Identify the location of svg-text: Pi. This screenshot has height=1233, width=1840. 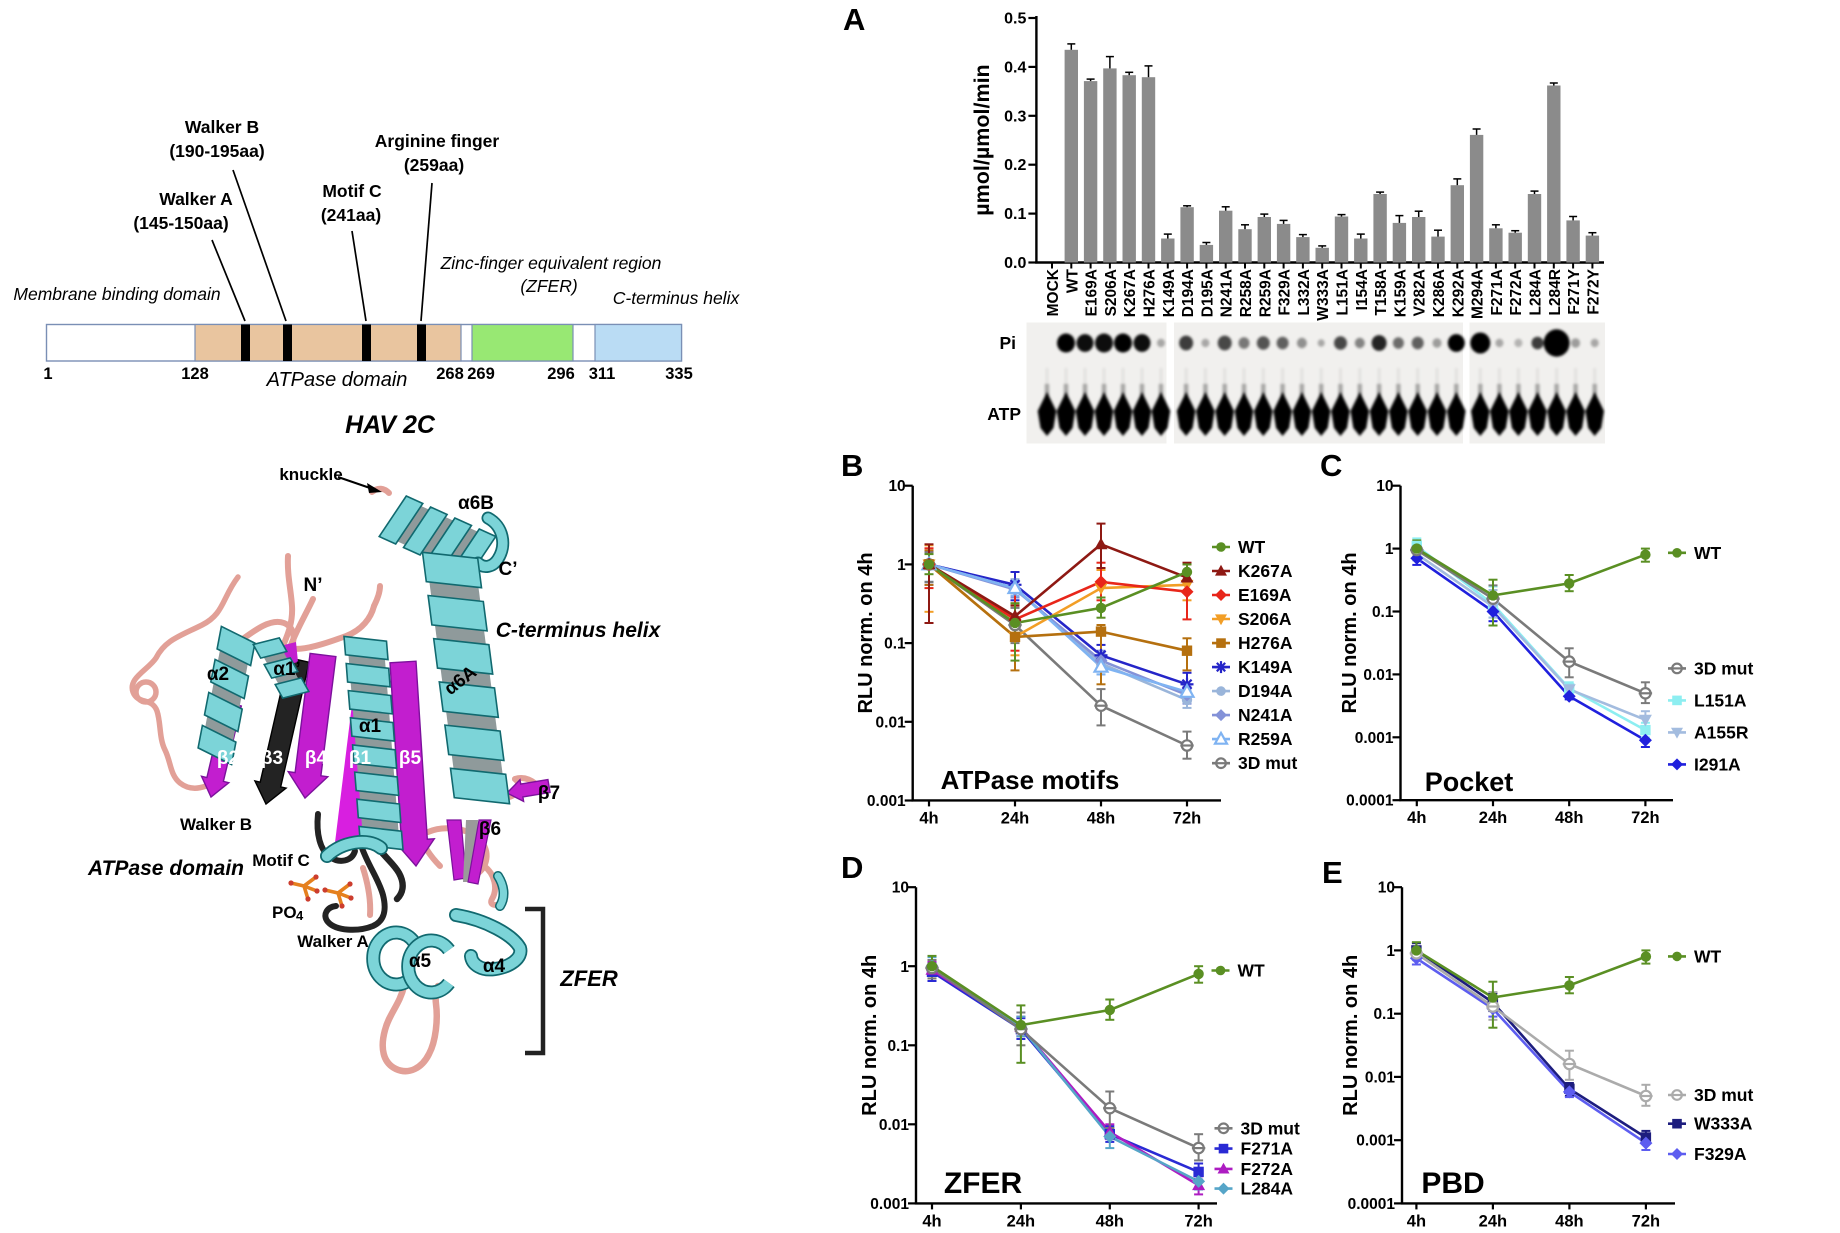
(1007, 343).